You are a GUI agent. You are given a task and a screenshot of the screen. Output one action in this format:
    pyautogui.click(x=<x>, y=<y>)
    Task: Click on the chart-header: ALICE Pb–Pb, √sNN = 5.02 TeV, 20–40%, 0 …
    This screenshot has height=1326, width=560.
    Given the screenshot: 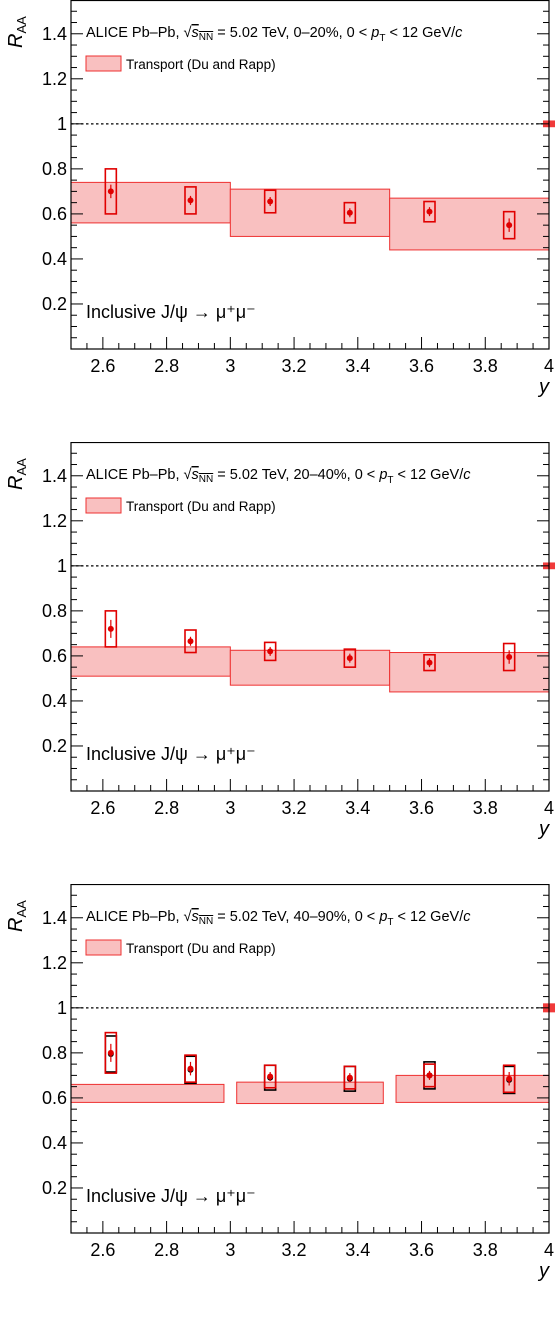 What is the action you would take?
    pyautogui.click(x=278, y=476)
    